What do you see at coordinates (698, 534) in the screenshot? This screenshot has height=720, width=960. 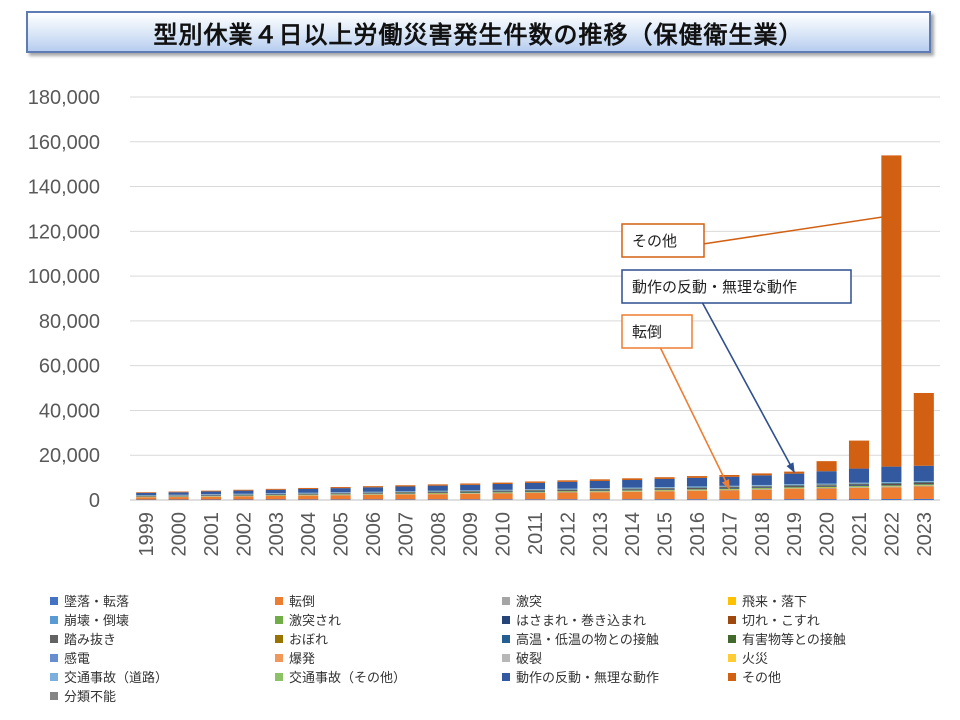 I see `x-tick-label: 2016` at bounding box center [698, 534].